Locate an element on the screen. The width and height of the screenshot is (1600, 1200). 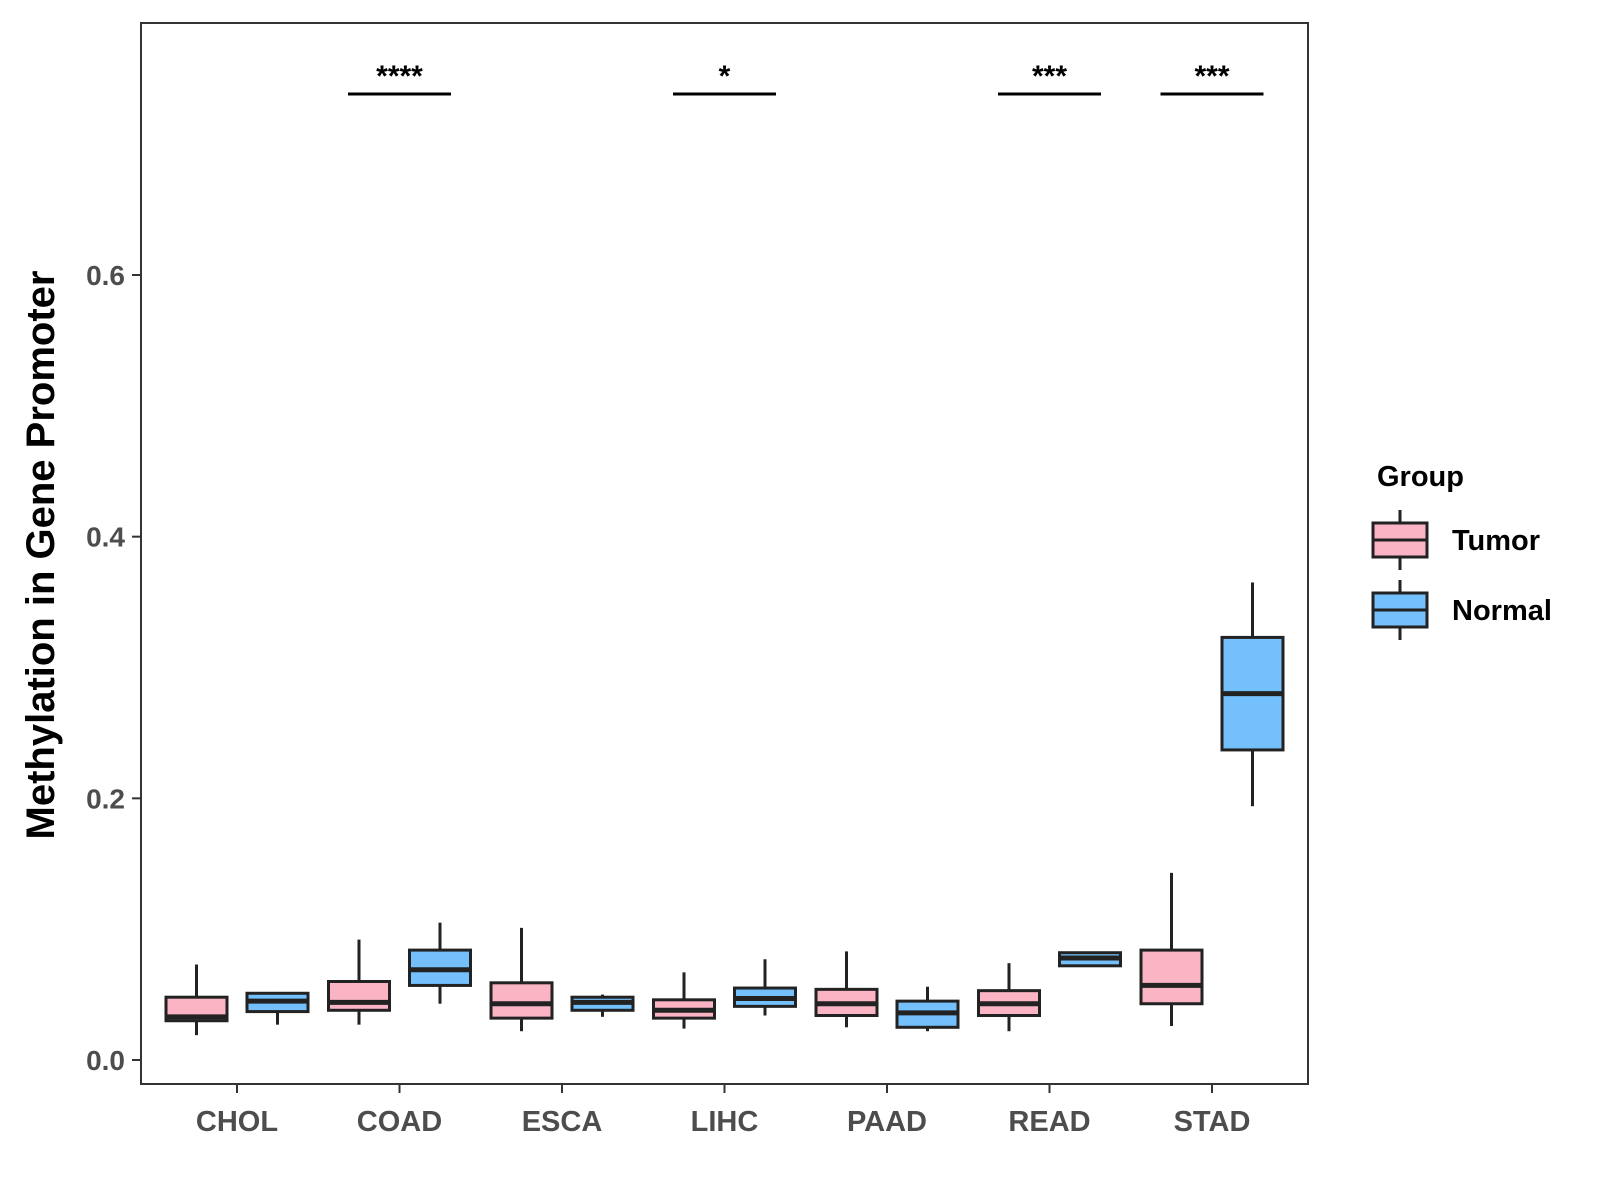
box-normal-stad is located at coordinates (1252, 694).